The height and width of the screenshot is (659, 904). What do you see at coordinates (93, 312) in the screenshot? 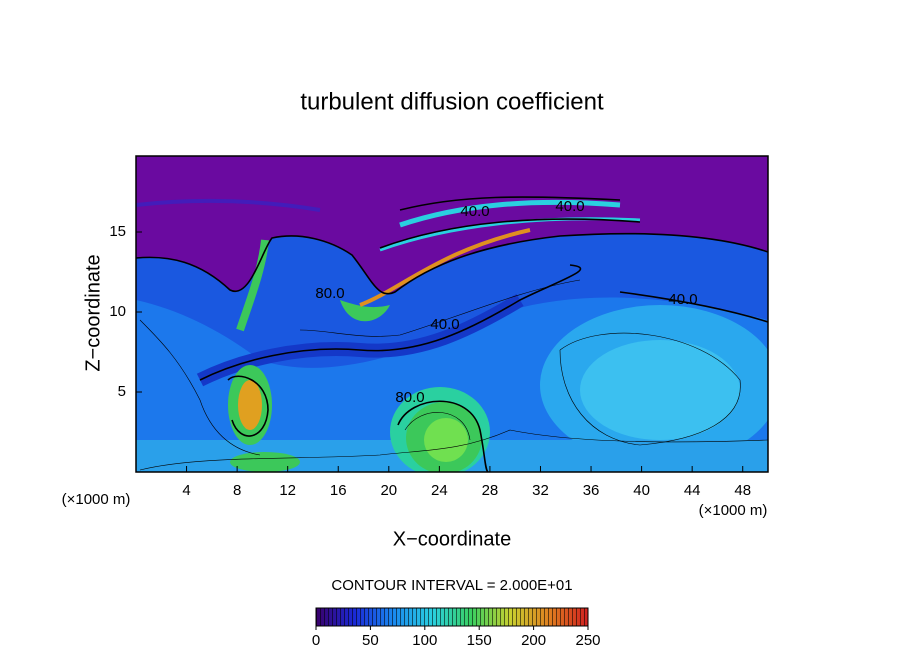
I see `y-axis-label: Z−coordinate` at bounding box center [93, 312].